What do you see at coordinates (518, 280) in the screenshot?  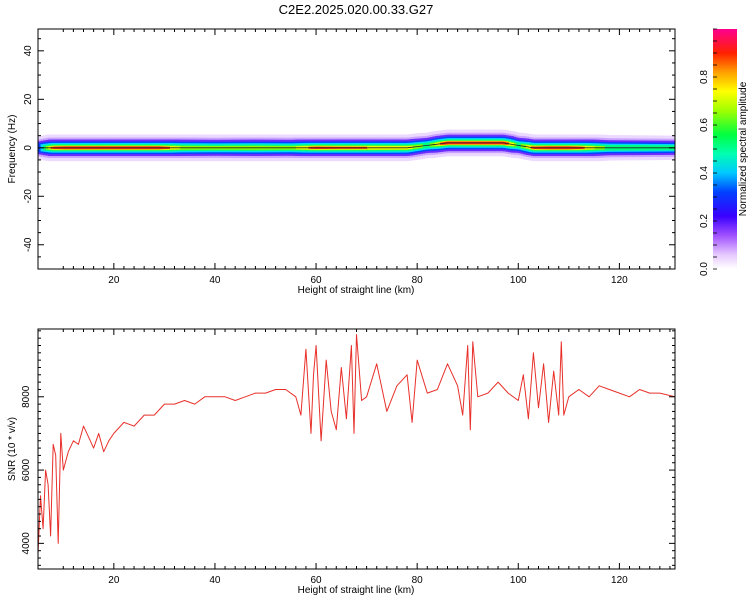 I see `top-x-tick-label: 100` at bounding box center [518, 280].